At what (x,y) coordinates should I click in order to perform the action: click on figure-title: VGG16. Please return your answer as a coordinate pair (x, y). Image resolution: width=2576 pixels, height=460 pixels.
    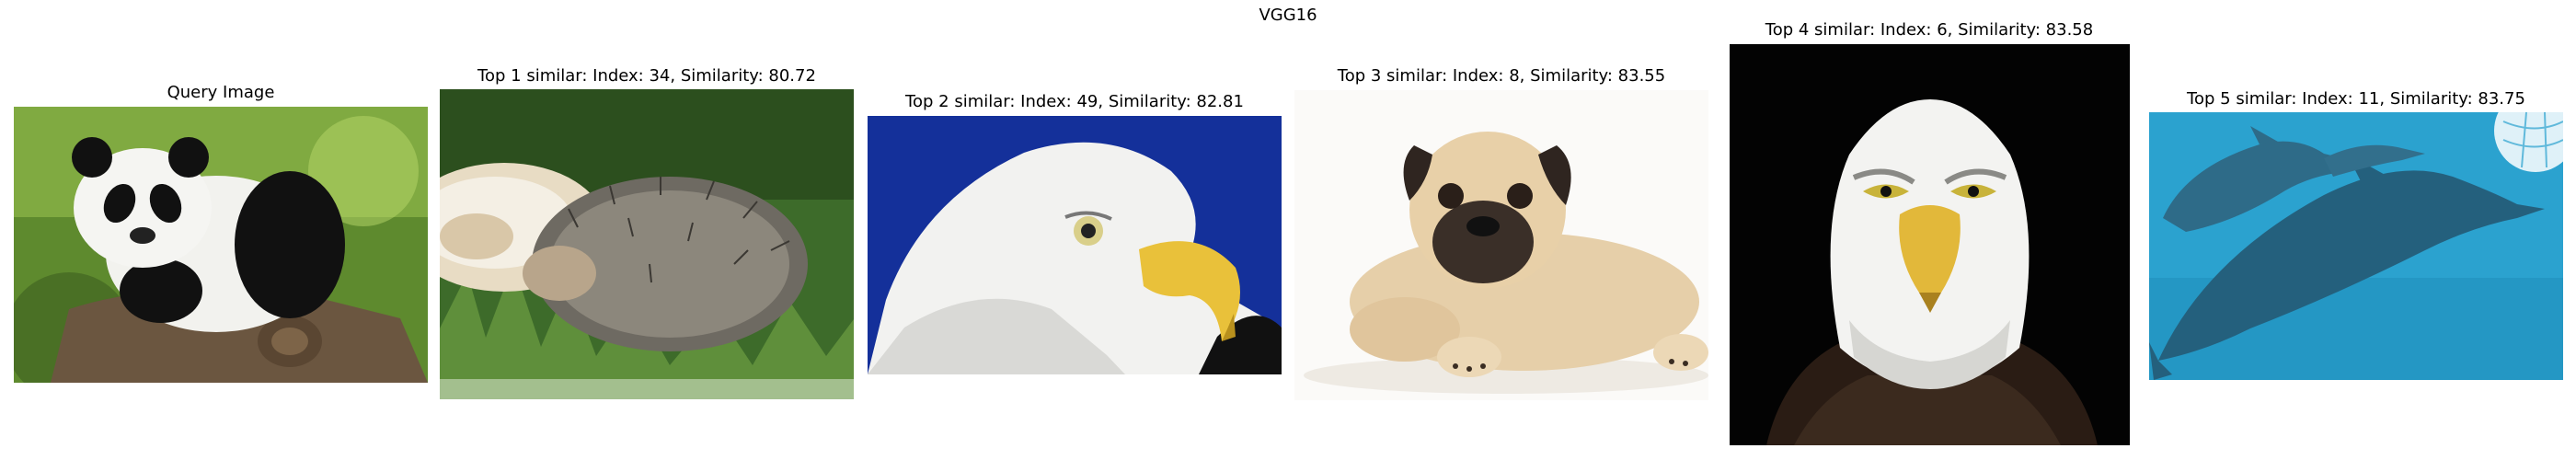
    Looking at the image, I should click on (1288, 15).